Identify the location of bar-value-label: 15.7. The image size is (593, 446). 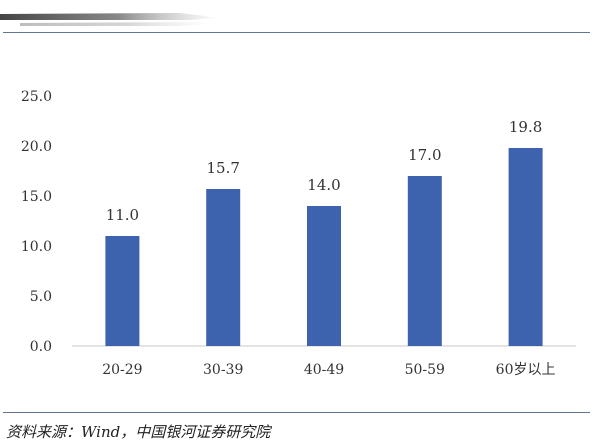
(222, 168).